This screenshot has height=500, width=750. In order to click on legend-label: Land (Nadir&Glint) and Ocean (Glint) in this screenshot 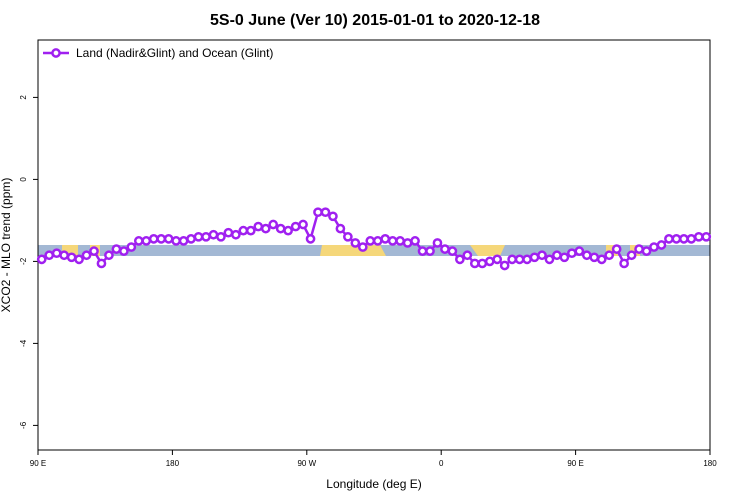, I will do `click(174, 53)`.